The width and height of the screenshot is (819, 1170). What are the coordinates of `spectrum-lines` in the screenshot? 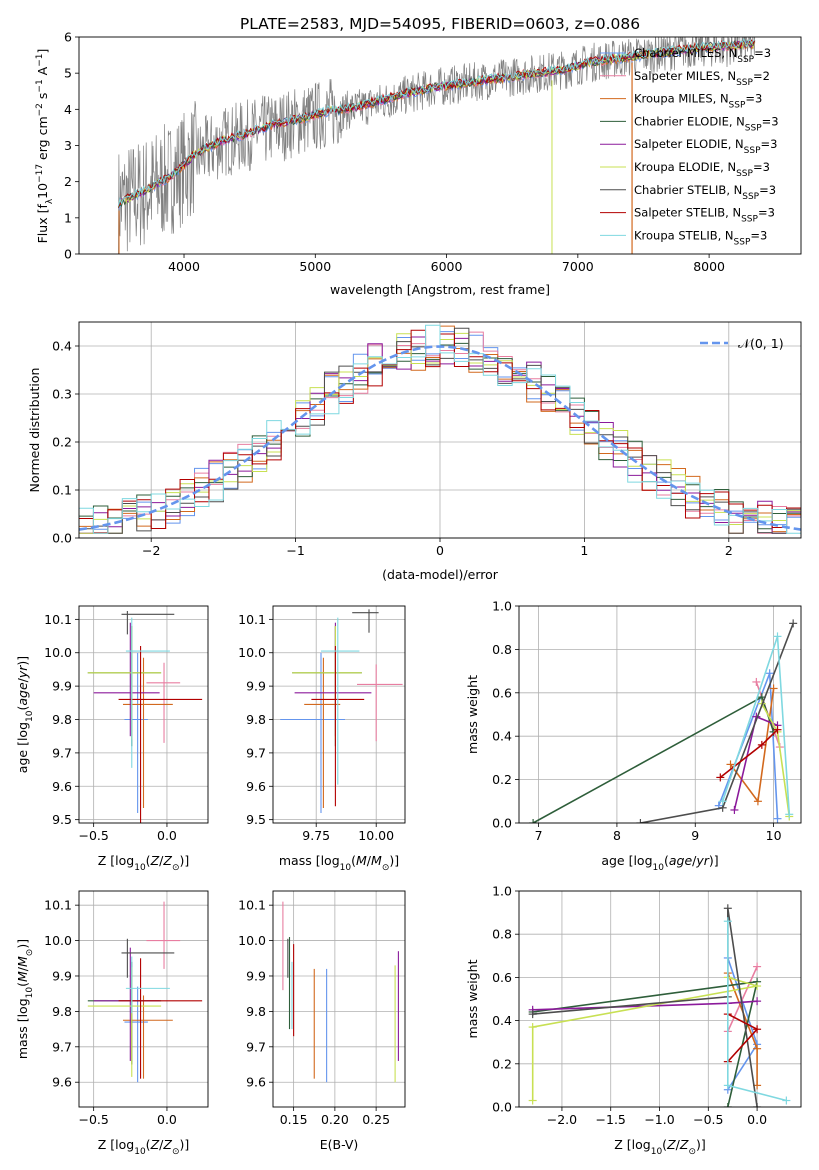 It's located at (436, 145).